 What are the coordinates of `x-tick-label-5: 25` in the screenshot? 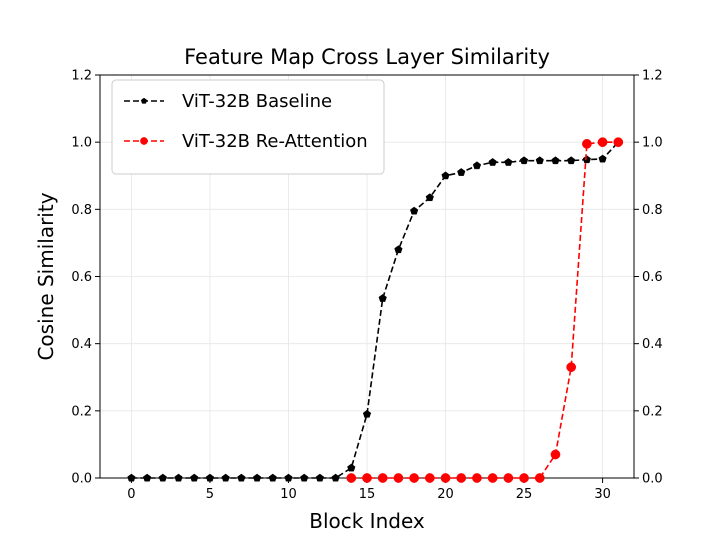 It's located at (524, 494).